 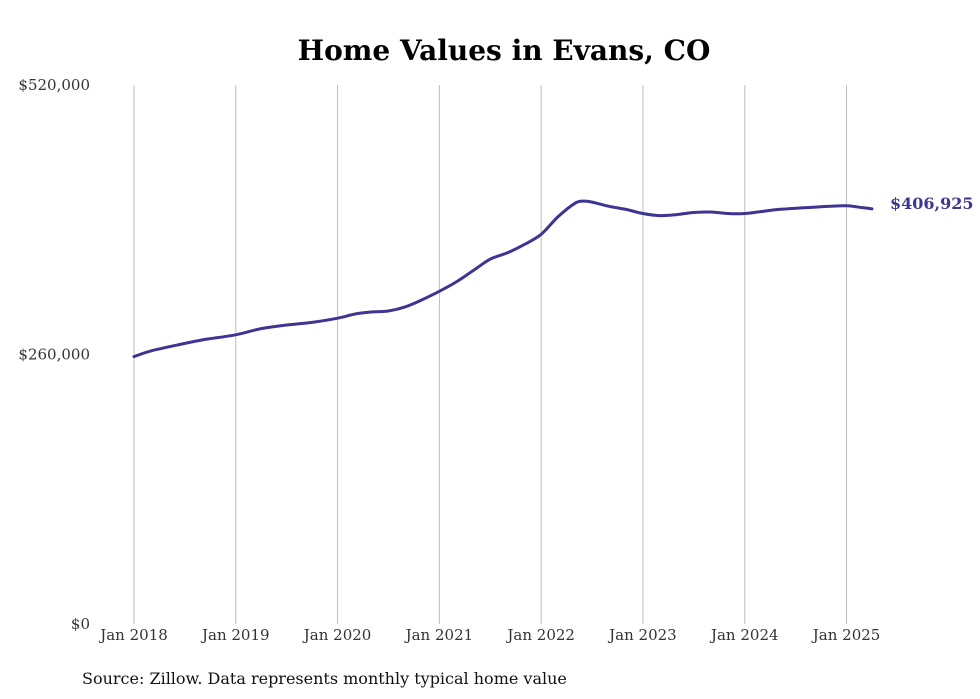 I want to click on latest-value-label: $406,925, so click(x=932, y=203).